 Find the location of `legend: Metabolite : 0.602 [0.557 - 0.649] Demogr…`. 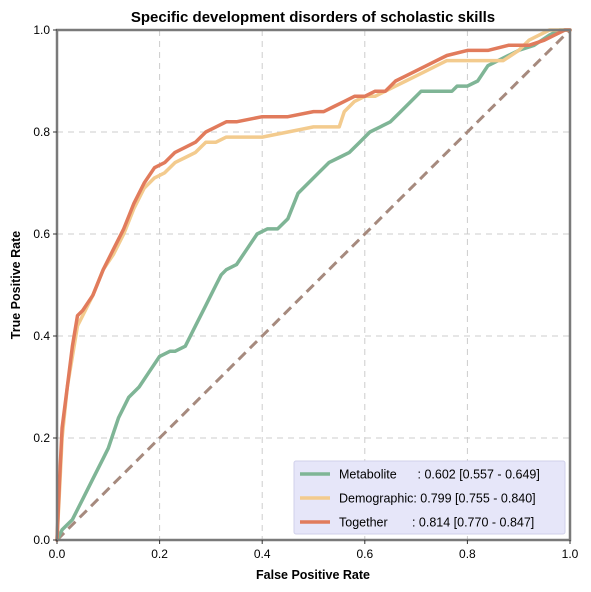

legend: Metabolite : 0.602 [0.557 - 0.649] Demogr… is located at coordinates (429, 497).